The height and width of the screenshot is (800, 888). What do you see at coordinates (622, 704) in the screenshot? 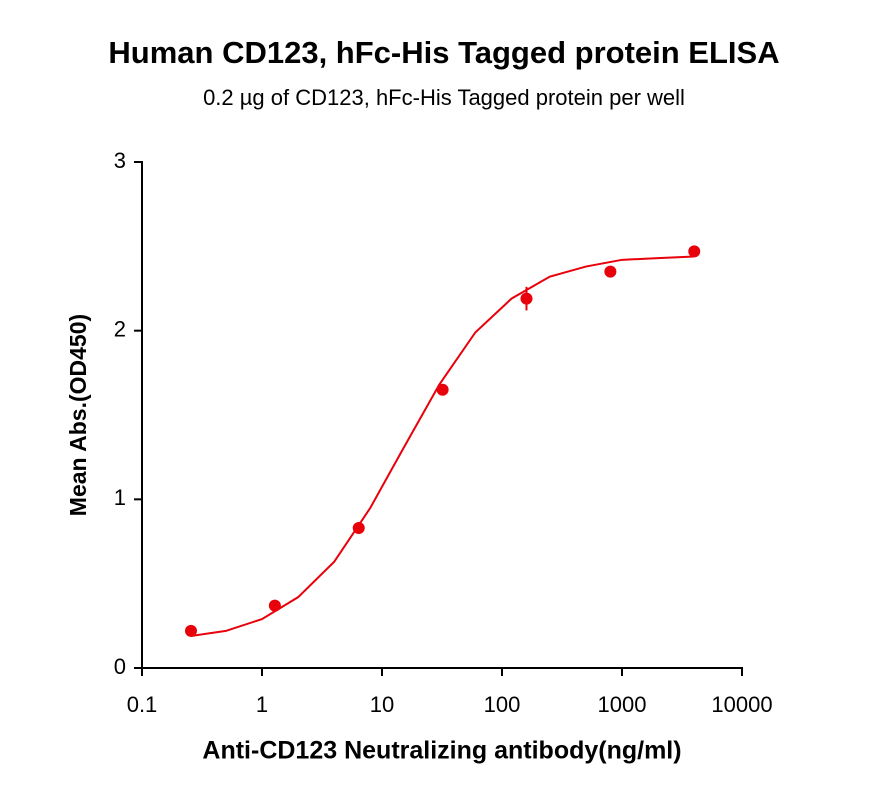
I see `x-tick-label: 1000` at bounding box center [622, 704].